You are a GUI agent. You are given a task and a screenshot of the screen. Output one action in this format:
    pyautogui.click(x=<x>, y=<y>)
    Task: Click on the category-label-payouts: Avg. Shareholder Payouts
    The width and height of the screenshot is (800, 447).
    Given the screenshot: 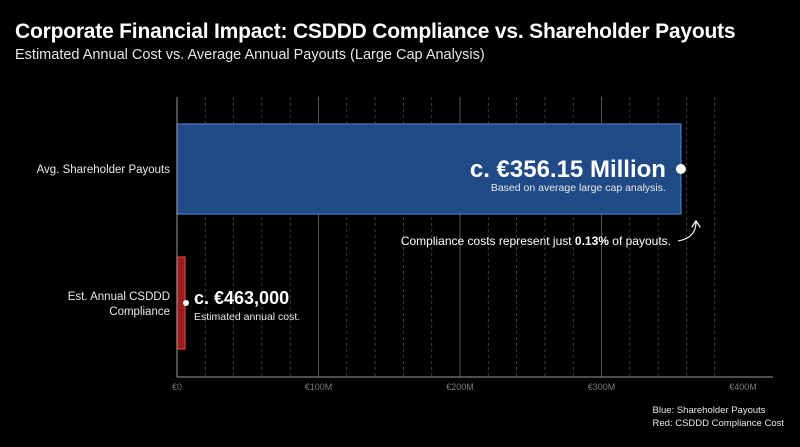 What is the action you would take?
    pyautogui.click(x=104, y=170)
    